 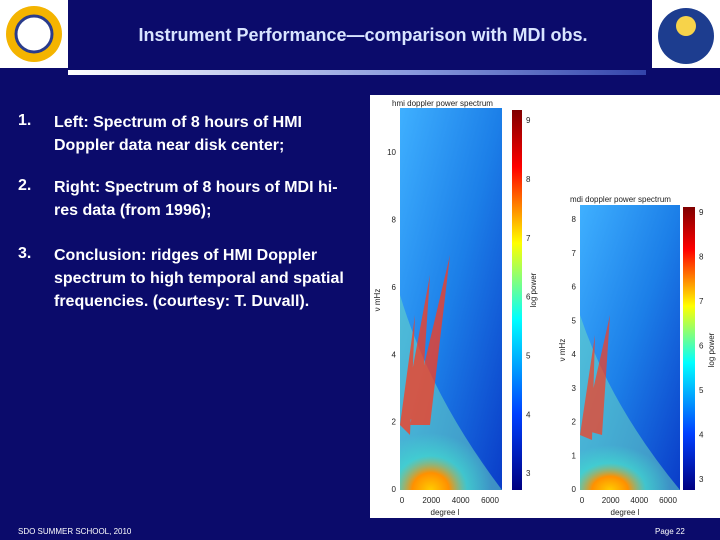 I want to click on footer-right: Page 22, so click(x=670, y=531).